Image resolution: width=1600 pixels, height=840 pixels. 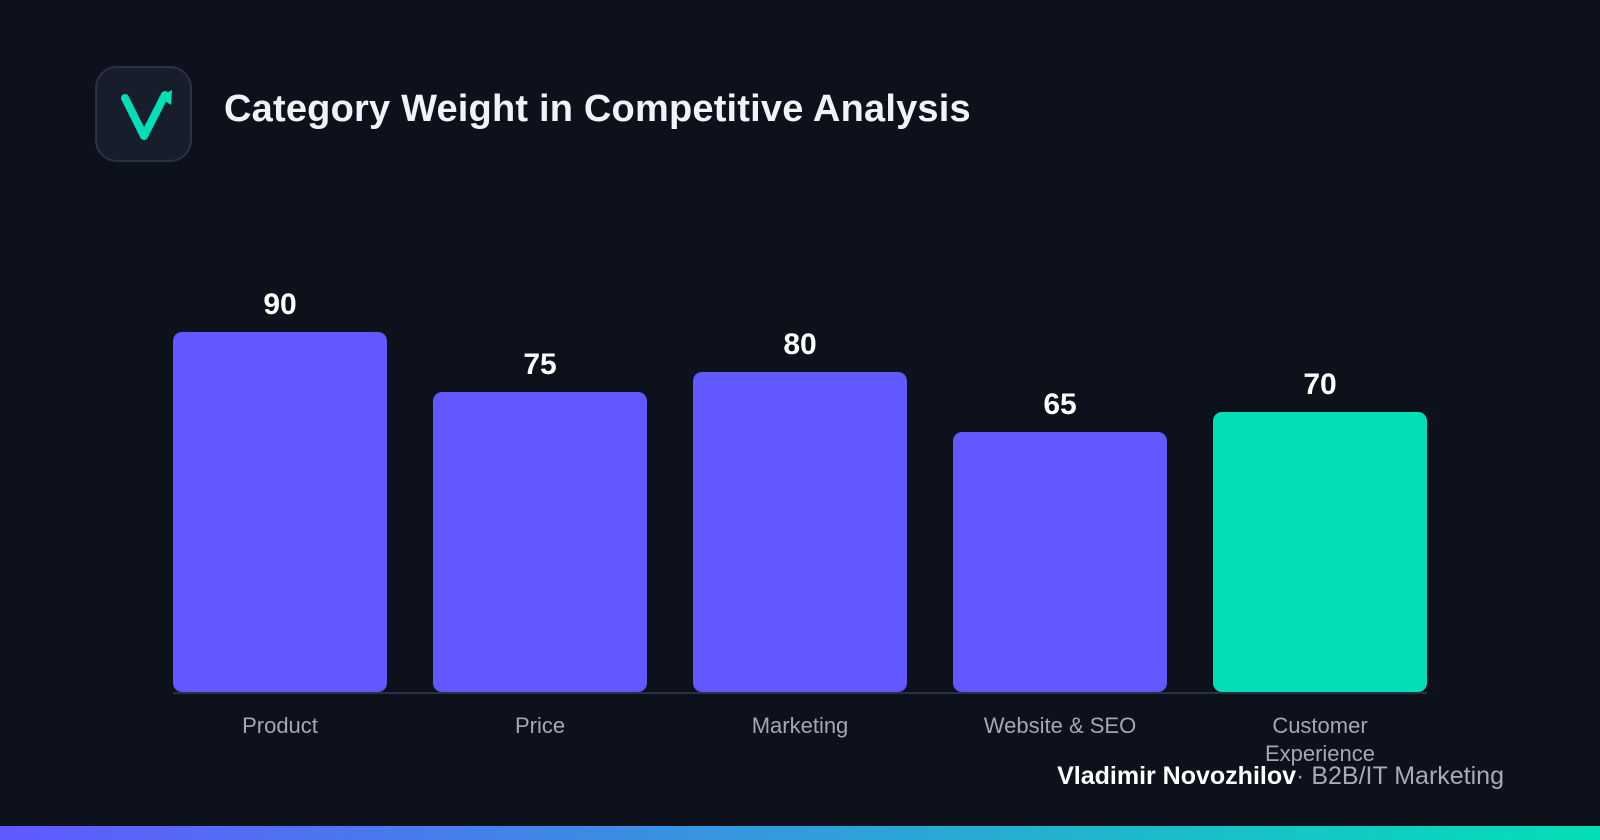 What do you see at coordinates (279, 304) in the screenshot?
I see `value-label: 90` at bounding box center [279, 304].